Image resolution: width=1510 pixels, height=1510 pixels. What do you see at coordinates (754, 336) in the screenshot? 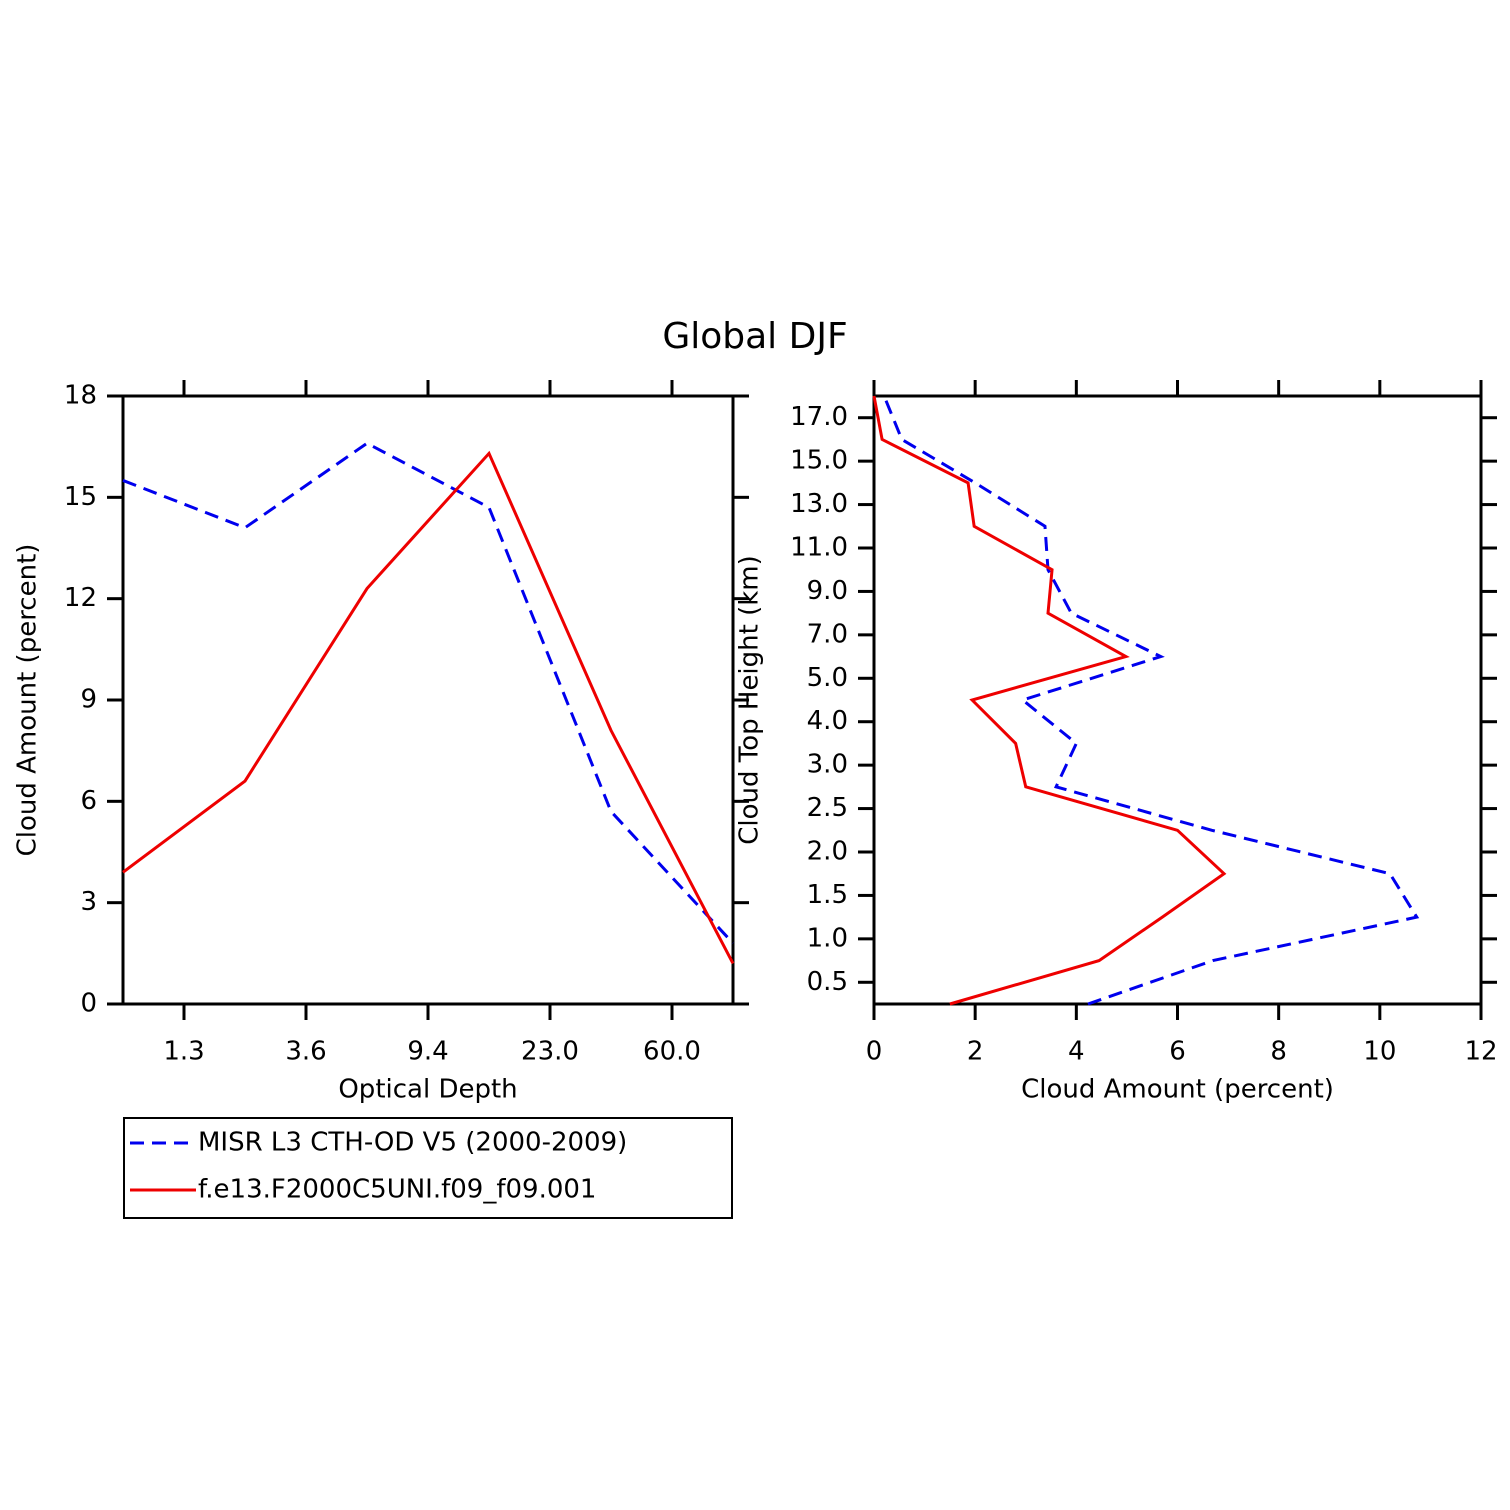
I see `figure-title: Global DJF` at bounding box center [754, 336].